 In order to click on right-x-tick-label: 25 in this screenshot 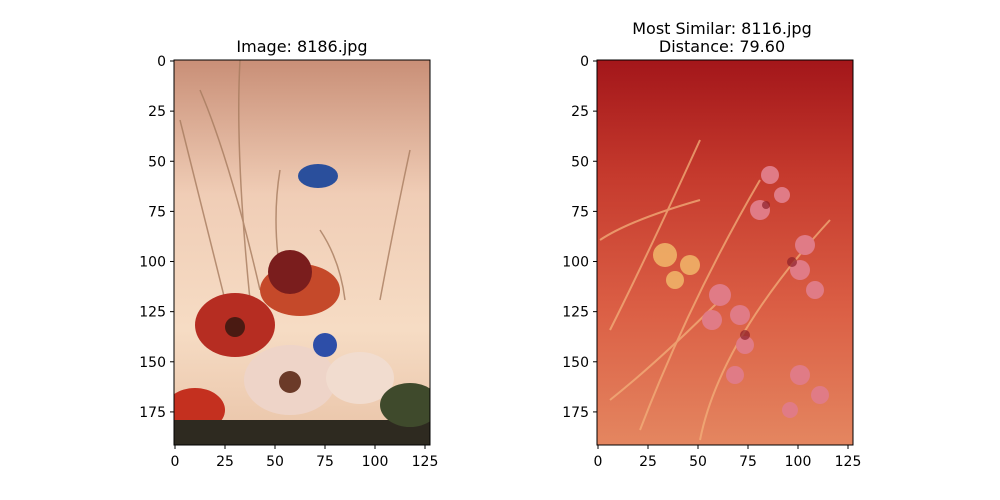, I will do `click(648, 462)`.